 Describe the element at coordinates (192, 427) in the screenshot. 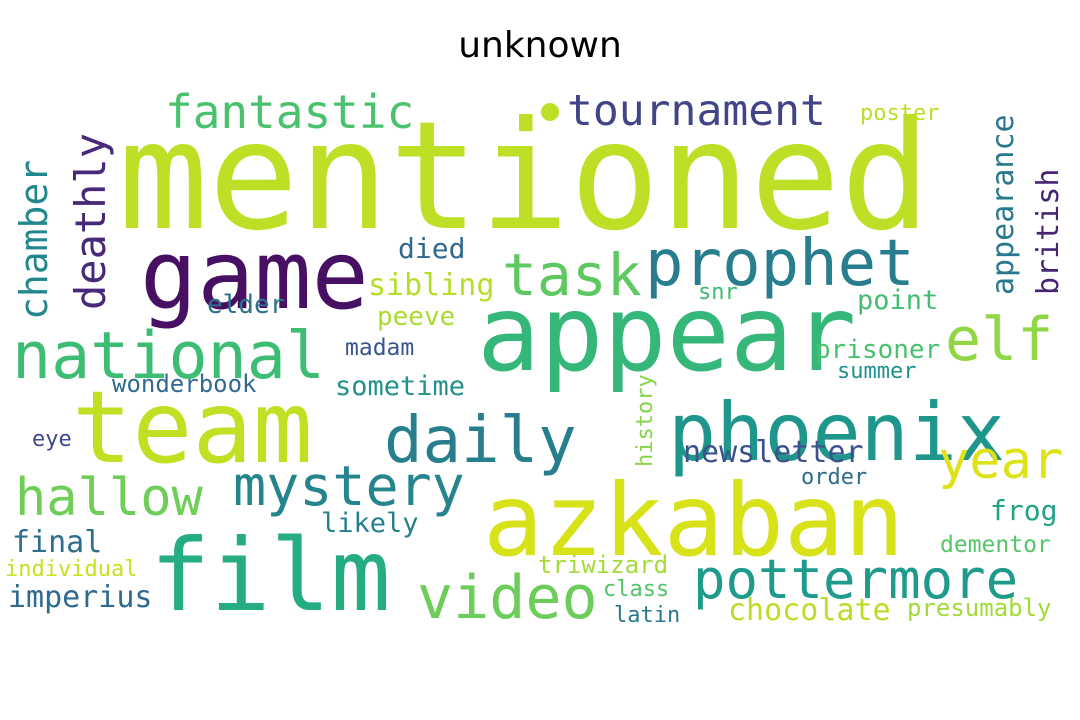

I see `word-team: team` at that location.